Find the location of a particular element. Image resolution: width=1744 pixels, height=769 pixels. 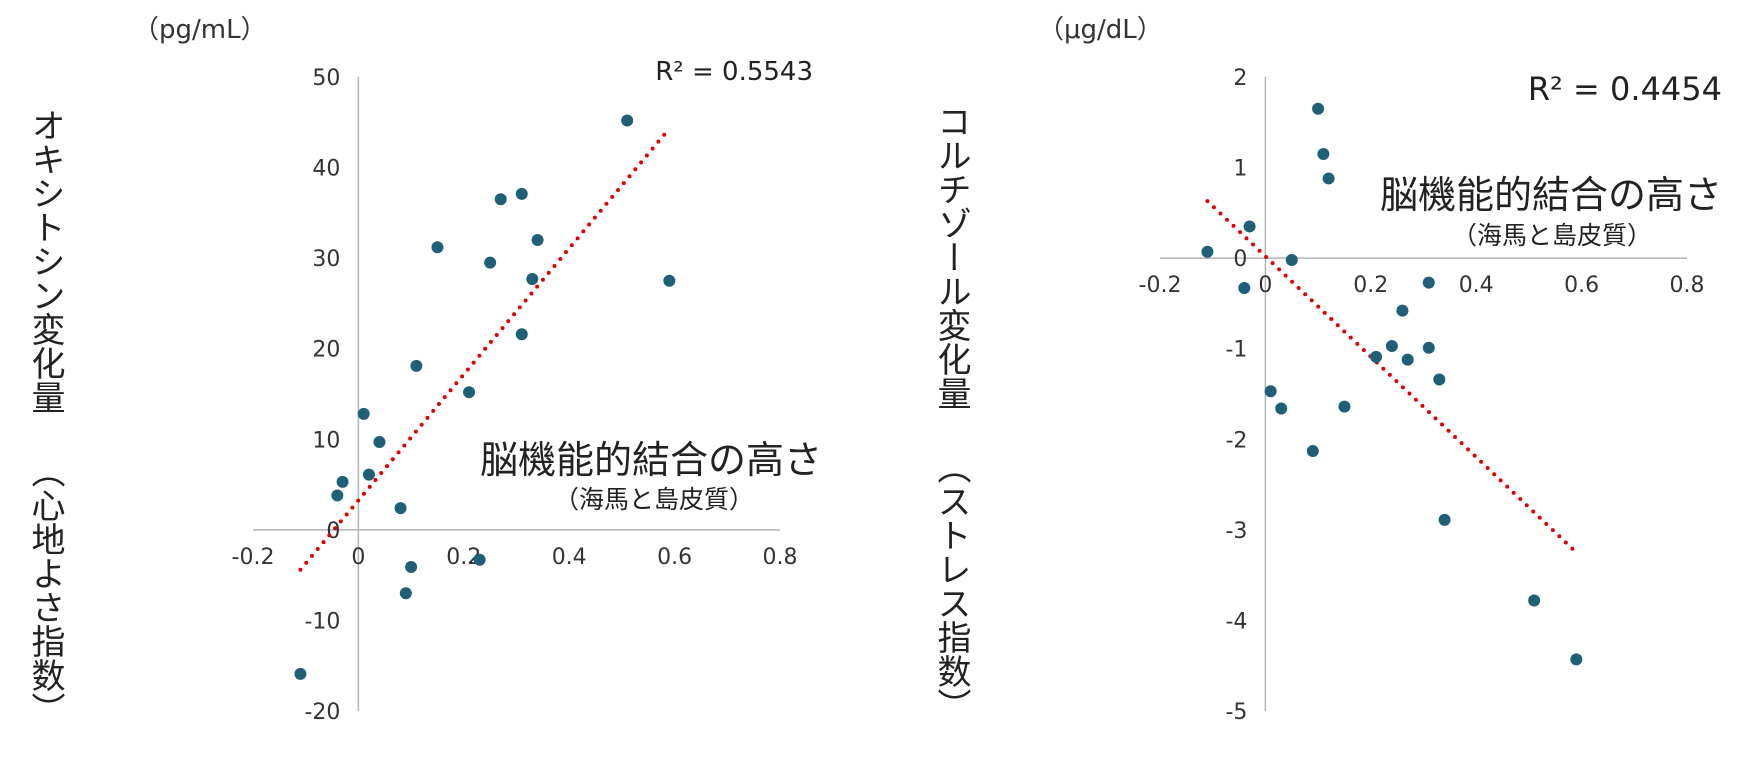

cortisol-y-tick-label: -2 is located at coordinates (1236, 440).